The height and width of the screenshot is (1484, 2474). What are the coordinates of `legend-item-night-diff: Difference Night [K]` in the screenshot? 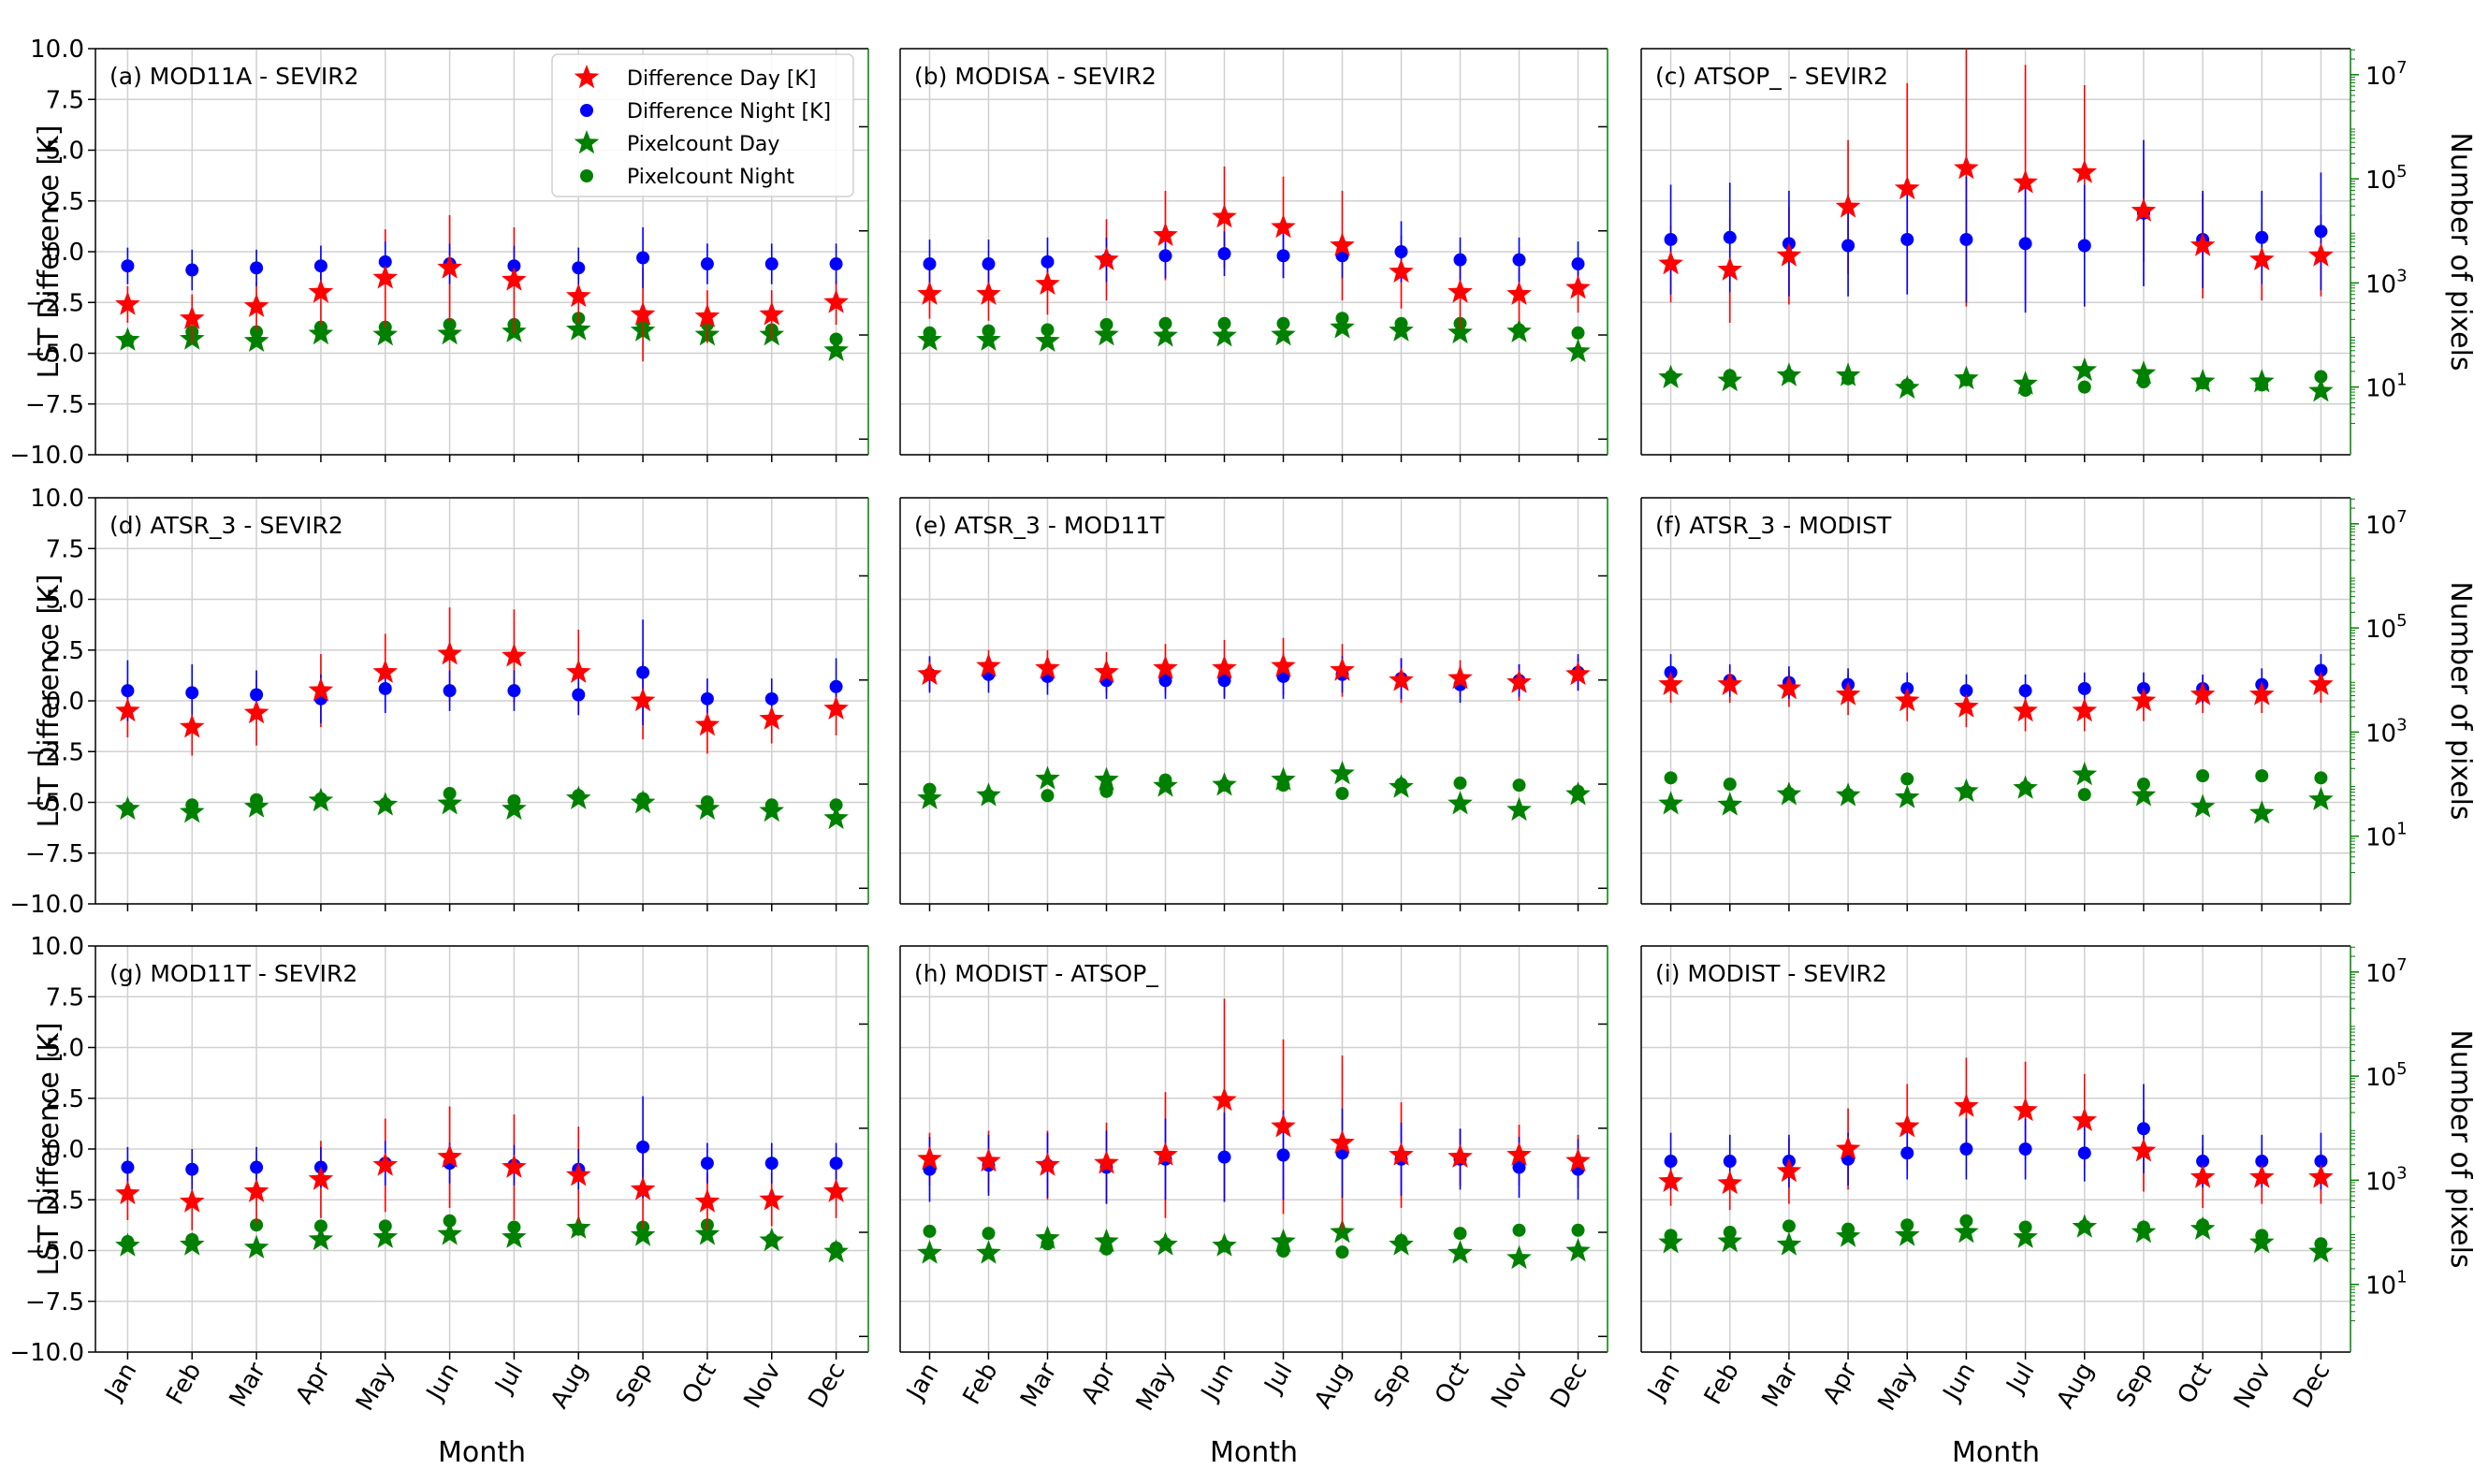 It's located at (705, 112).